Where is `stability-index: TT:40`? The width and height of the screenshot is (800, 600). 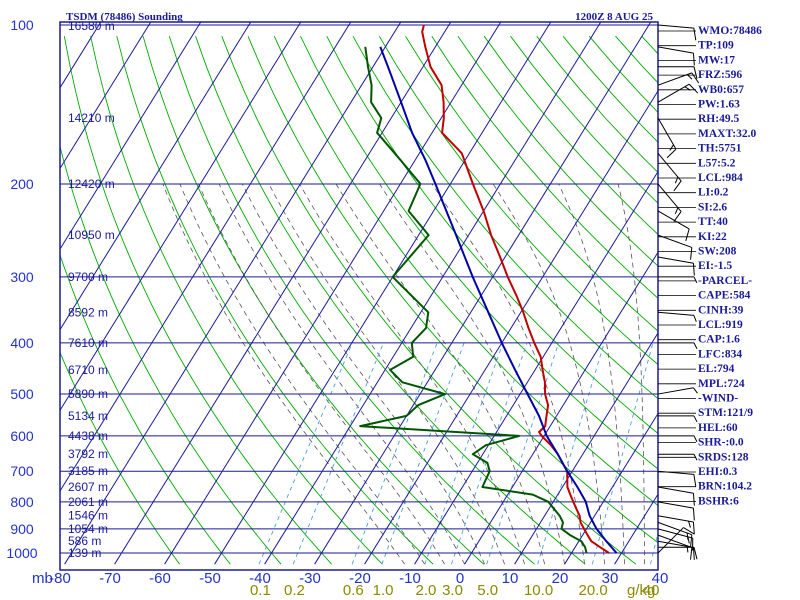
stability-index: TT:40 is located at coordinates (713, 222).